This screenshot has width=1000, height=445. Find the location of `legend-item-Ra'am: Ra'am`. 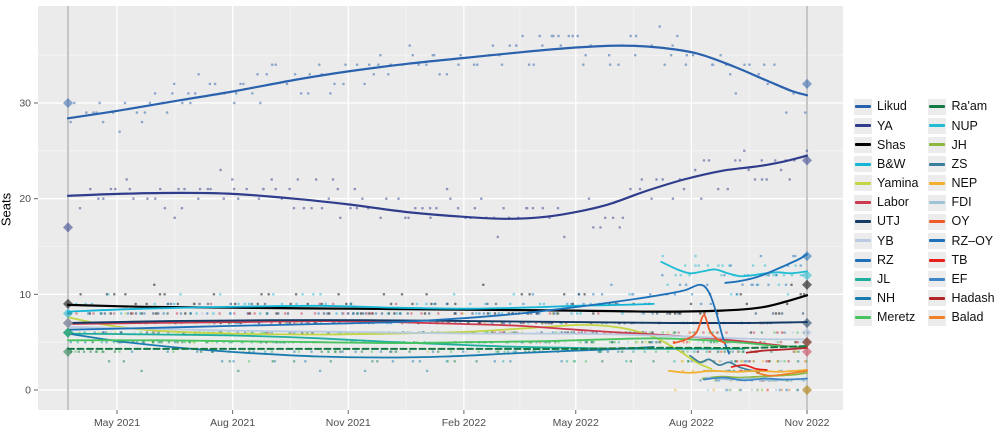

legend-item-Ra'am: Ra'am is located at coordinates (961, 106).